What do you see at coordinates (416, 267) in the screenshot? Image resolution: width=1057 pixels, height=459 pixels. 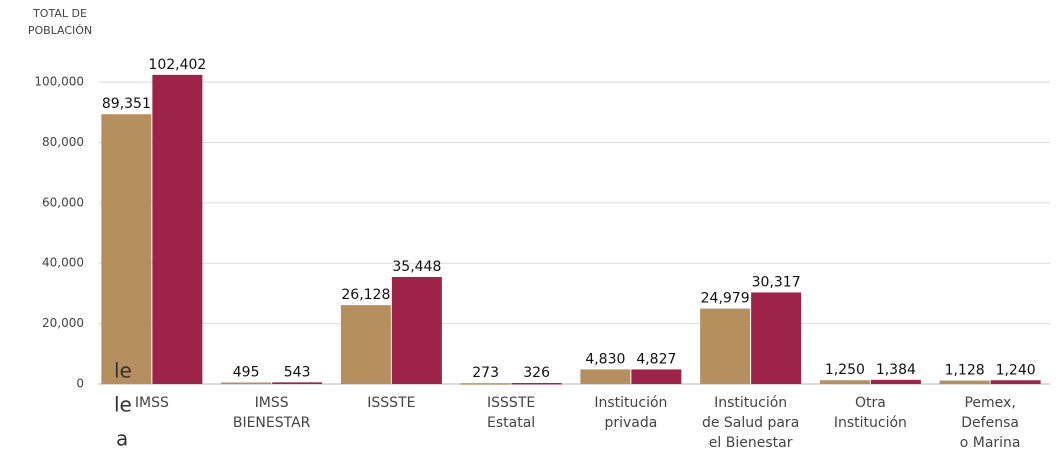 I see `value-label: 35,448` at bounding box center [416, 267].